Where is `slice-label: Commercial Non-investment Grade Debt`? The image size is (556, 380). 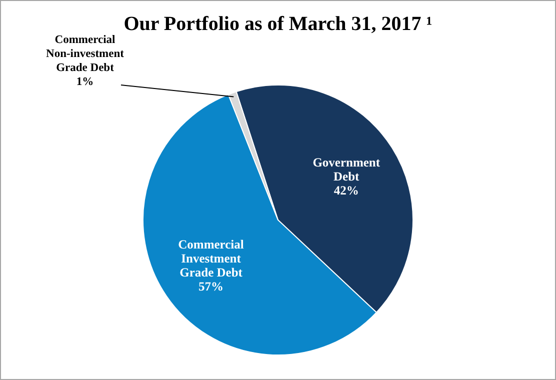 slice-label: Commercial Non-investment Grade Debt is located at coordinates (85, 54).